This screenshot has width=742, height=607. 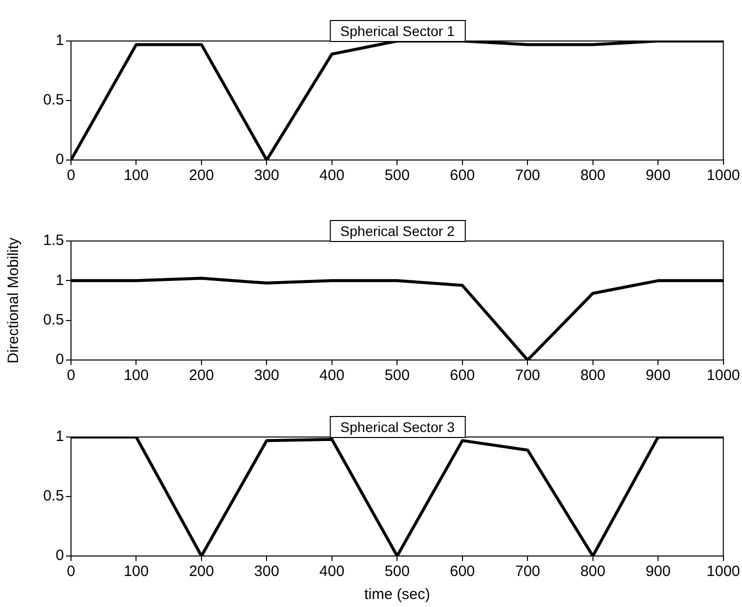 What do you see at coordinates (13, 300) in the screenshot?
I see `y-axis-title: Directional Mobility` at bounding box center [13, 300].